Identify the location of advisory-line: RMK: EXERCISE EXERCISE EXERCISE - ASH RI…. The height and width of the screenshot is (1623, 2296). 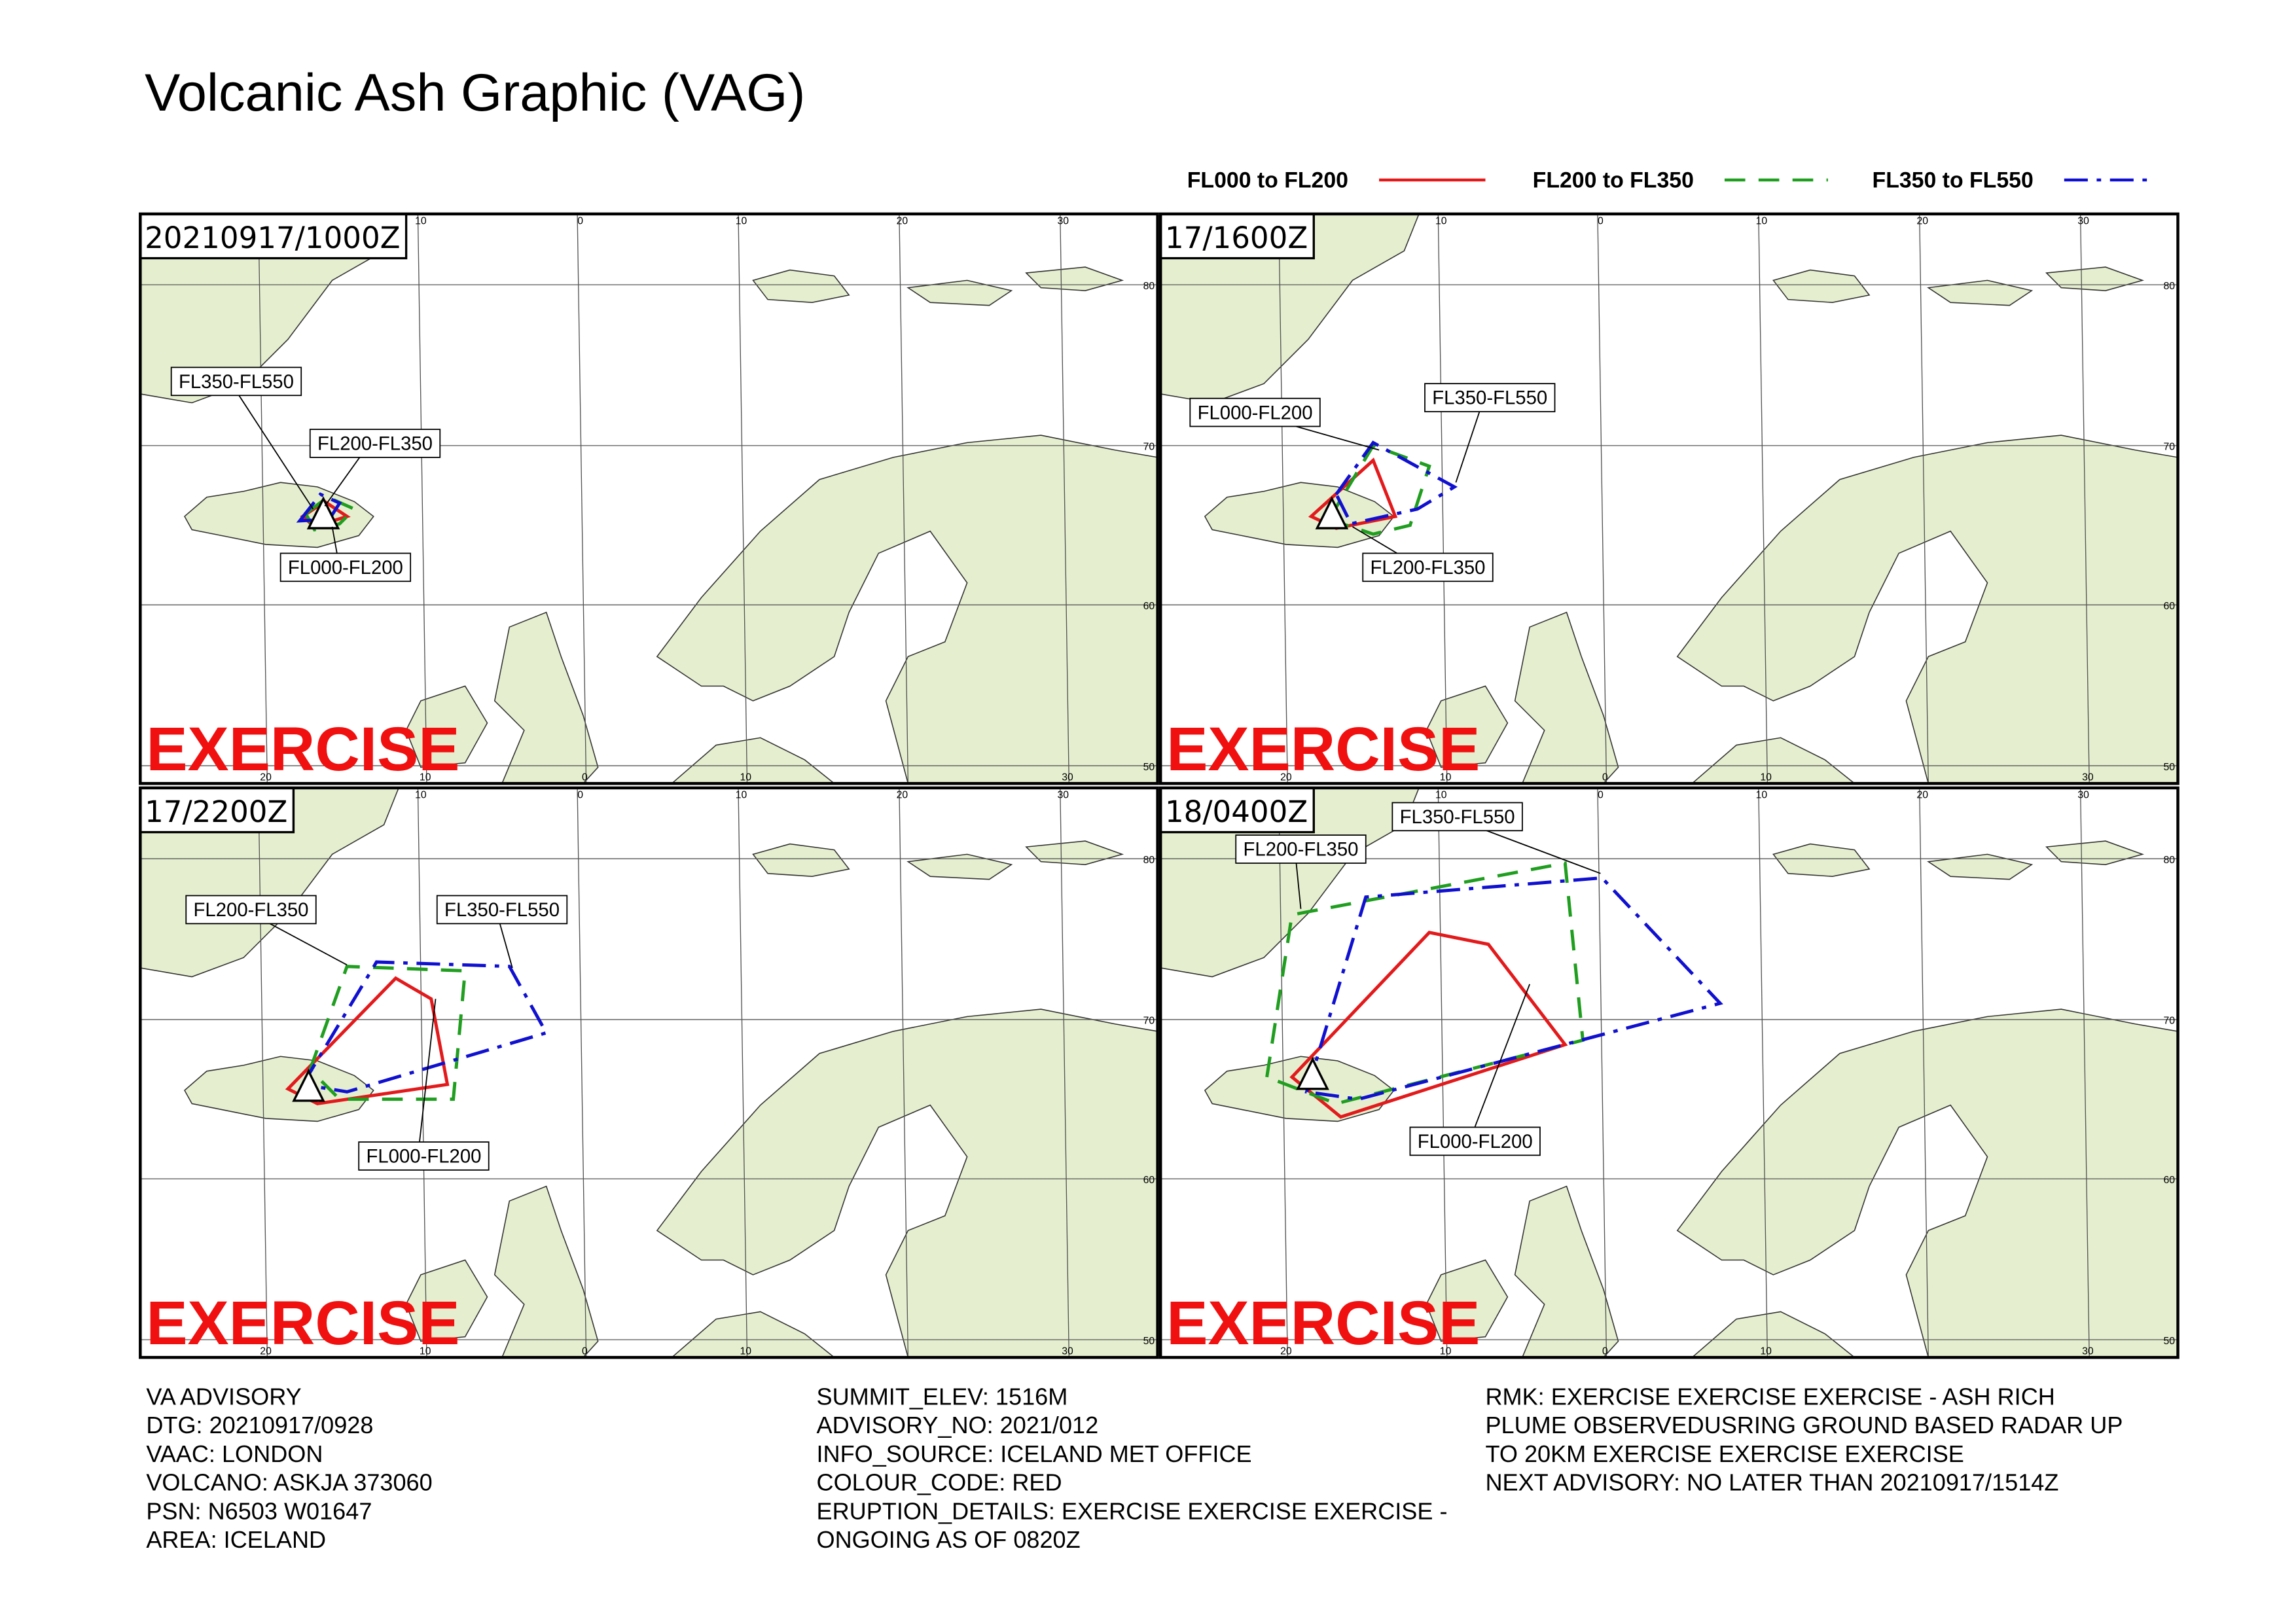
(1769, 1397).